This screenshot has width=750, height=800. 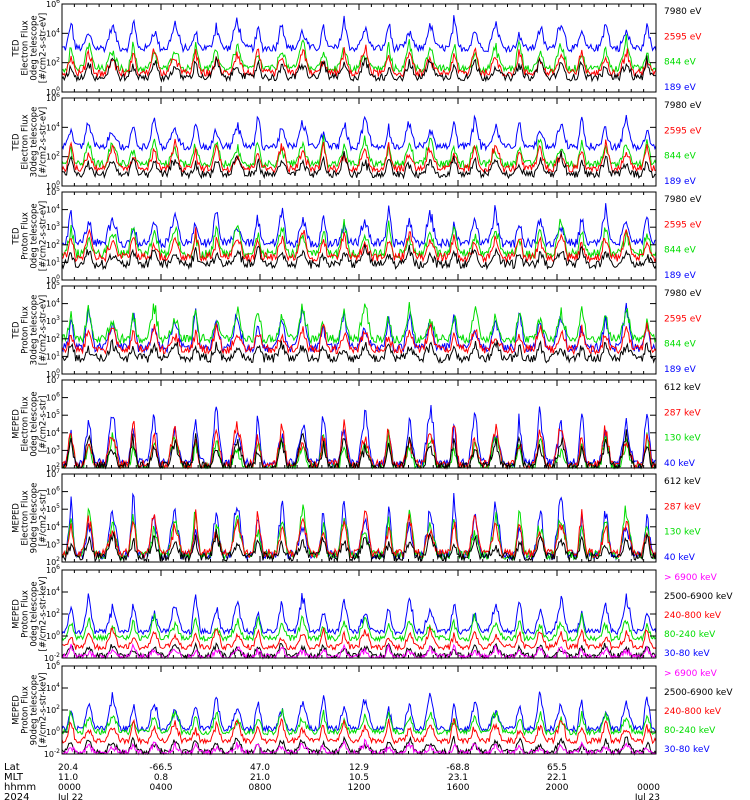 What do you see at coordinates (698, 693) in the screenshot?
I see `legend-entry: 2500-6900 keV` at bounding box center [698, 693].